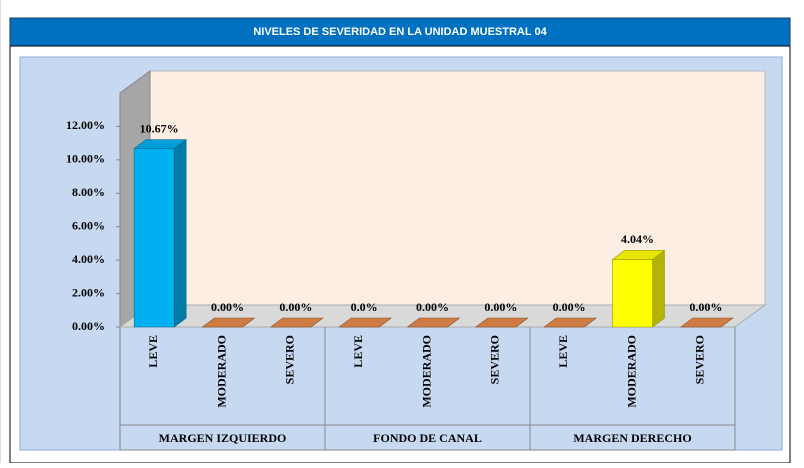  I want to click on value-label: 4.04%, so click(637, 239).